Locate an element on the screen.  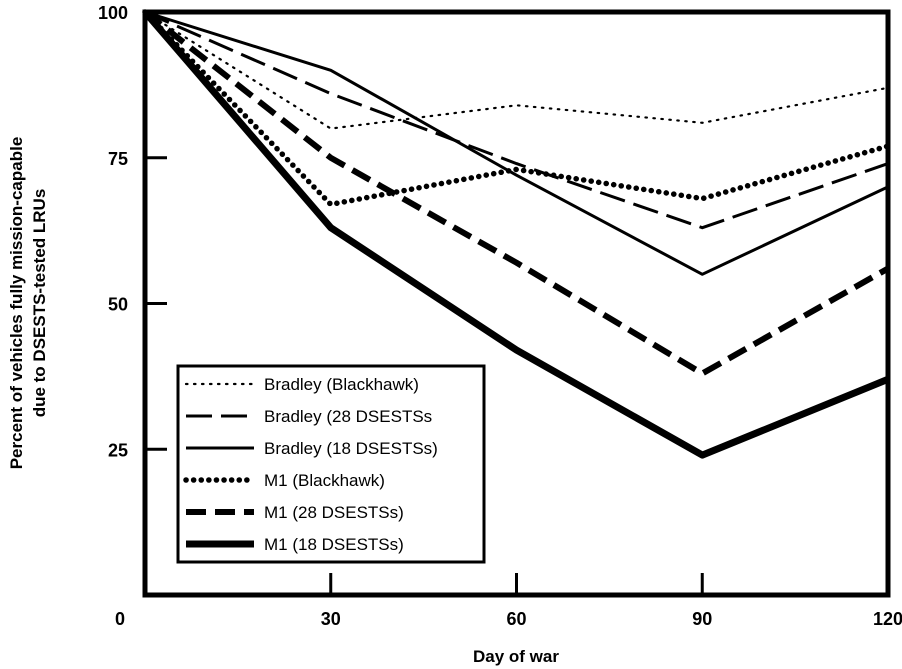
x-tick-label: 0 is located at coordinates (120, 619).